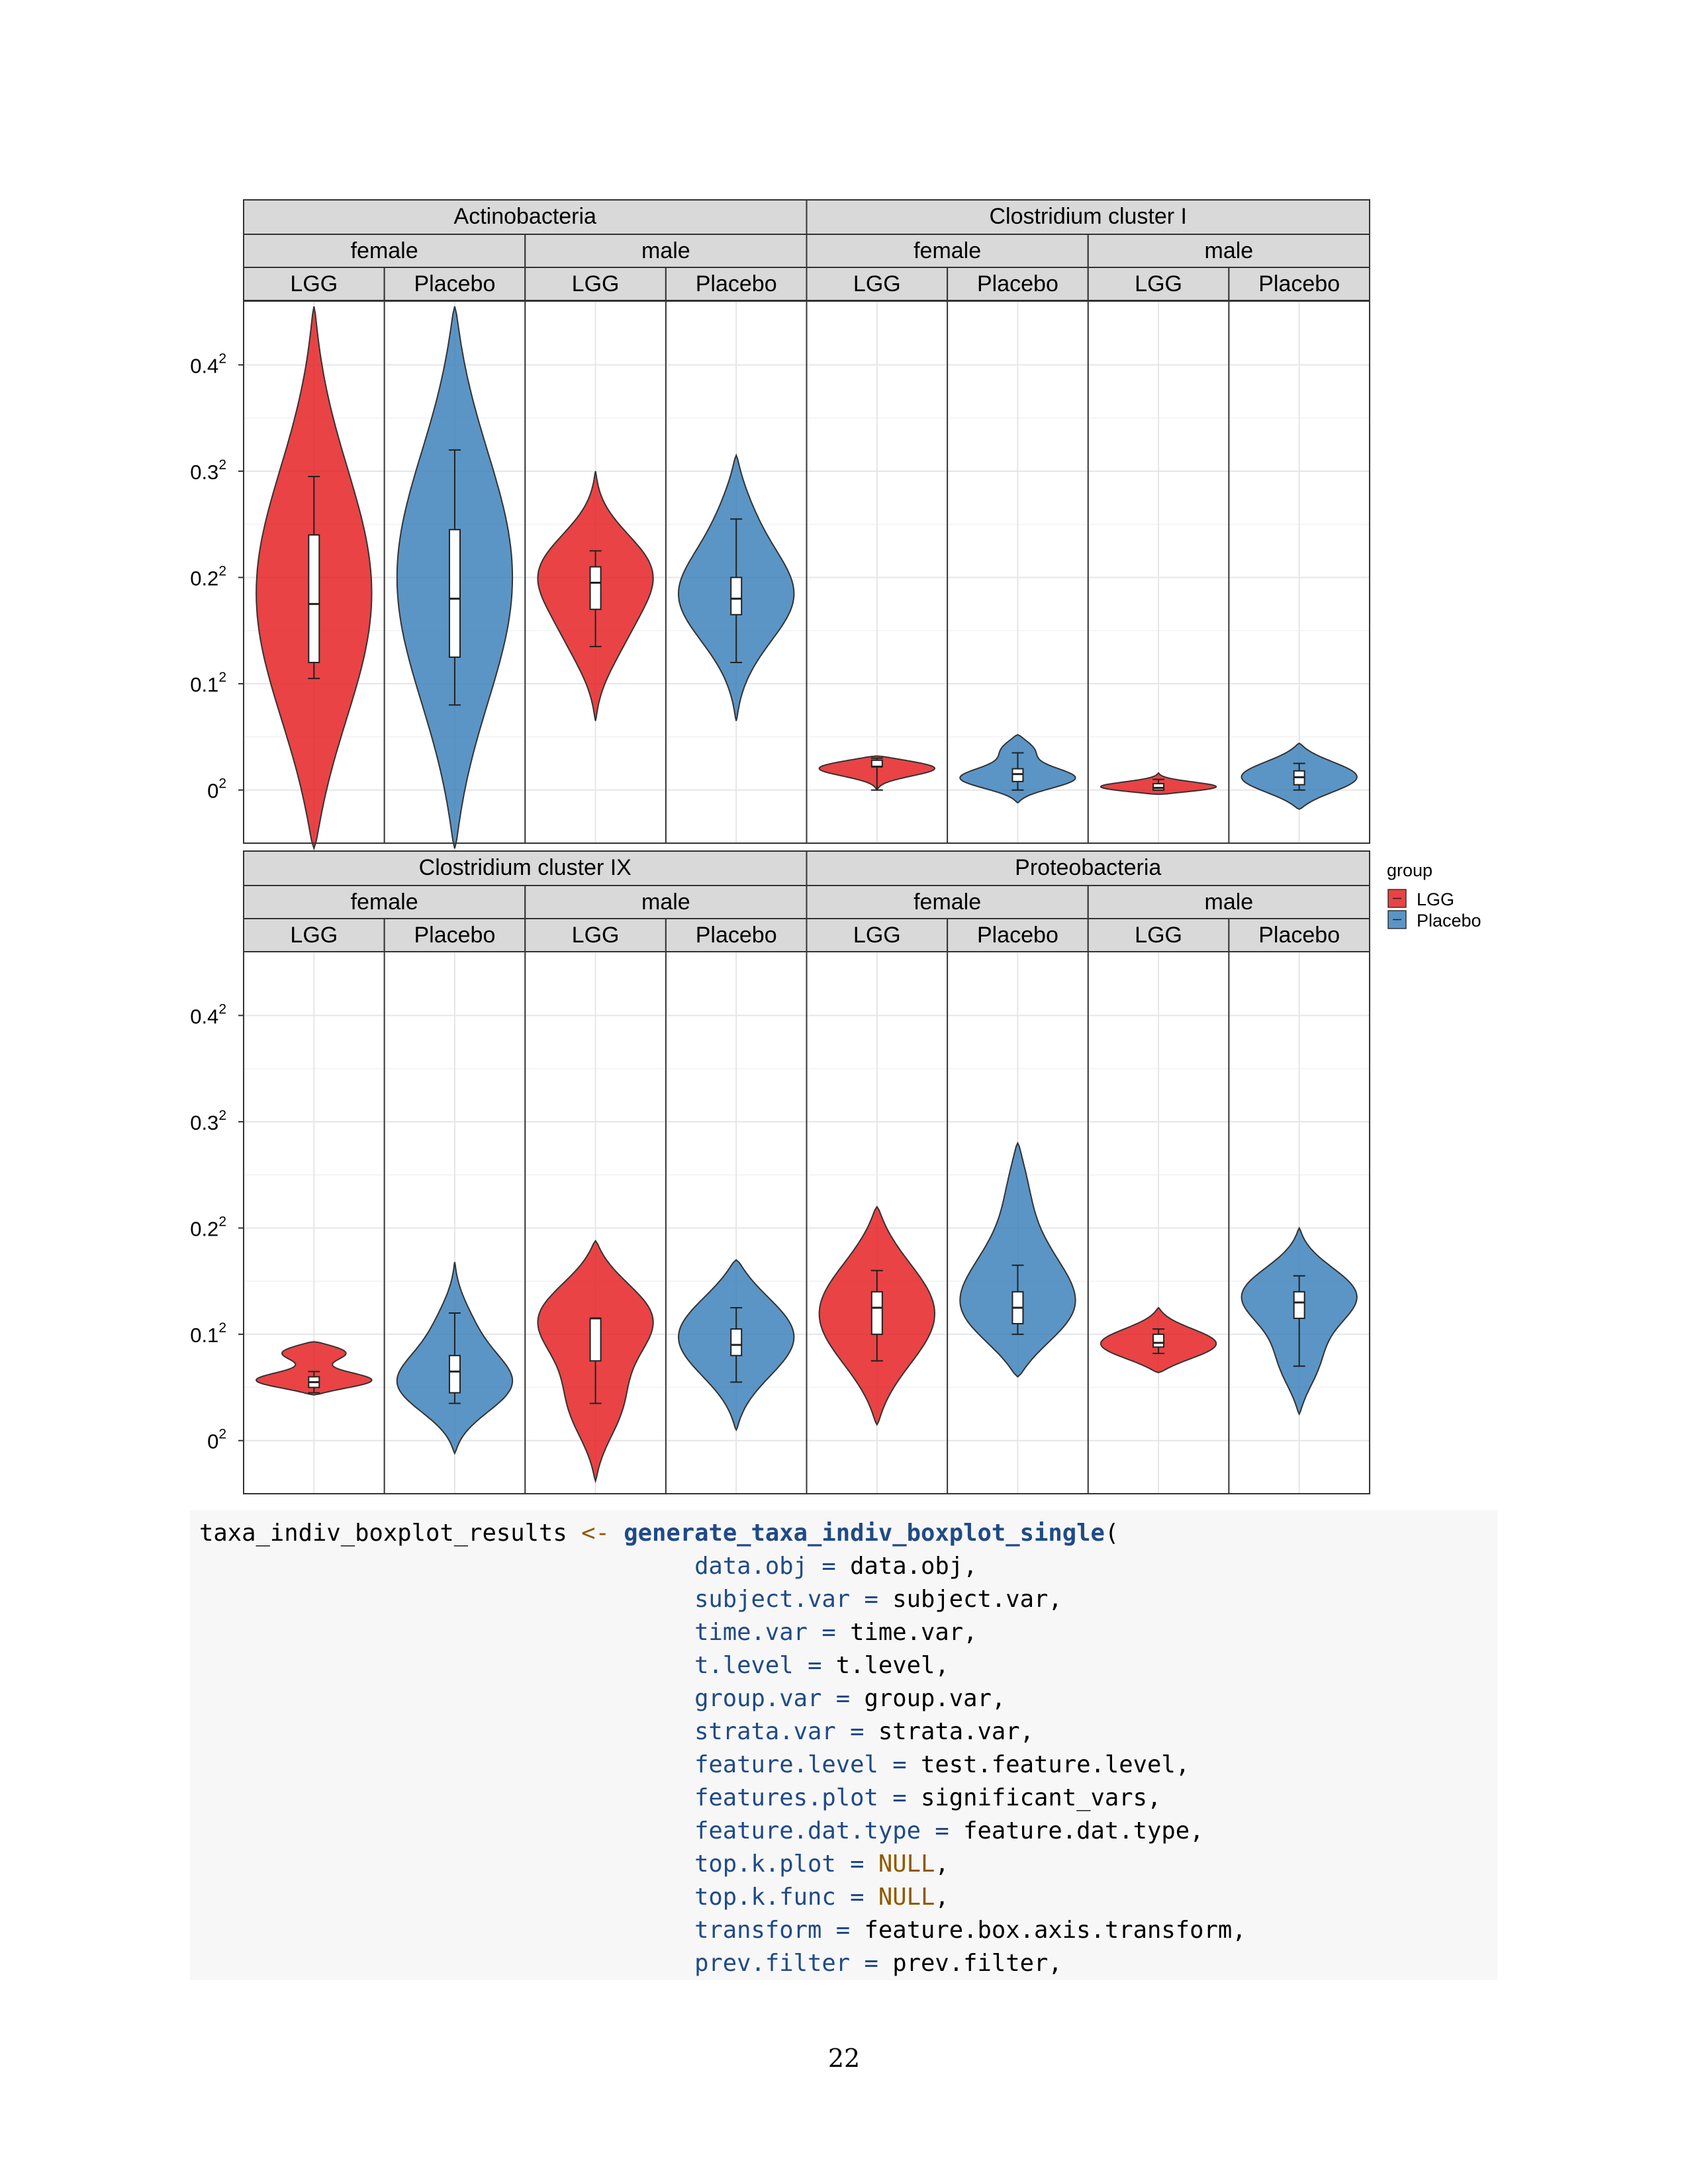 The image size is (1688, 2184). Describe the element at coordinates (942, 1864) in the screenshot. I see `code-token: ,` at that location.